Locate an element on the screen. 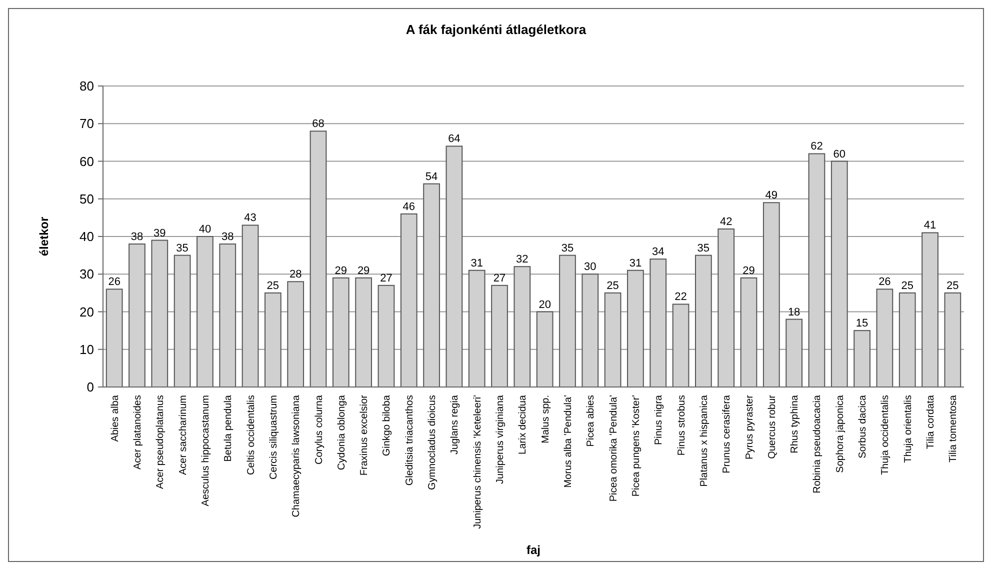 The image size is (992, 570). x-tick-label: Abies alba is located at coordinates (115, 418).